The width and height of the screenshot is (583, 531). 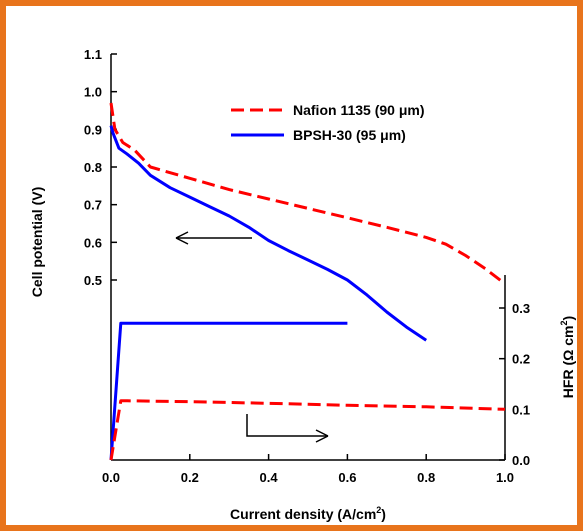 What do you see at coordinates (521, 359) in the screenshot?
I see `y2-tick-label: 0.2` at bounding box center [521, 359].